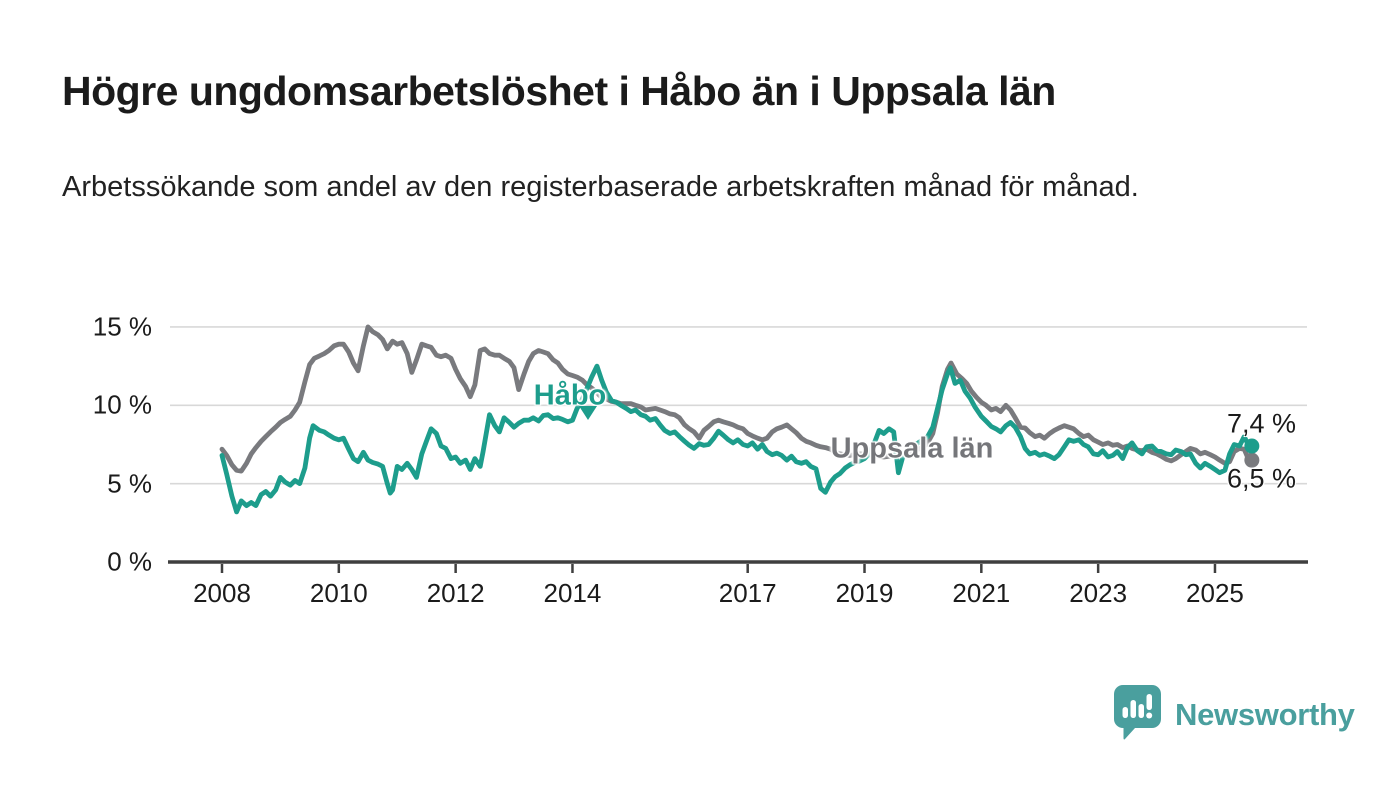 This screenshot has width=1400, height=794. Describe the element at coordinates (1215, 593) in the screenshot. I see `x-axis-label: 2025` at that location.